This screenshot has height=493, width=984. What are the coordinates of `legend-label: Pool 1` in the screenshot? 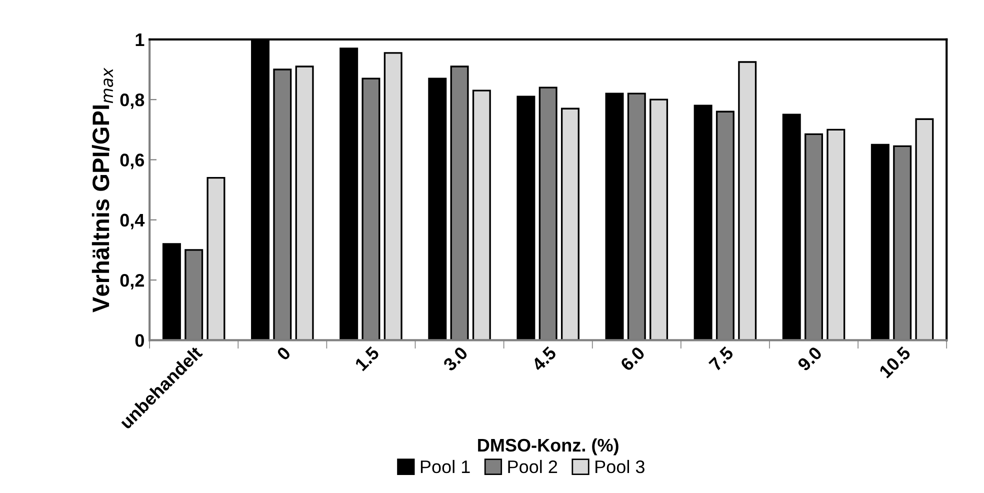 It's located at (445, 467).